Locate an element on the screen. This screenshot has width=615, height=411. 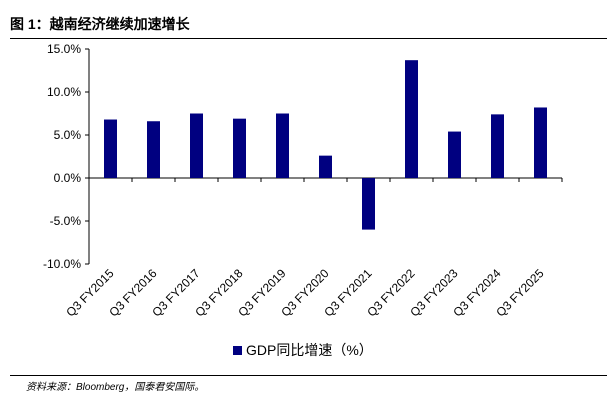
y-tick-label: 0.0% is located at coordinates (68, 178).